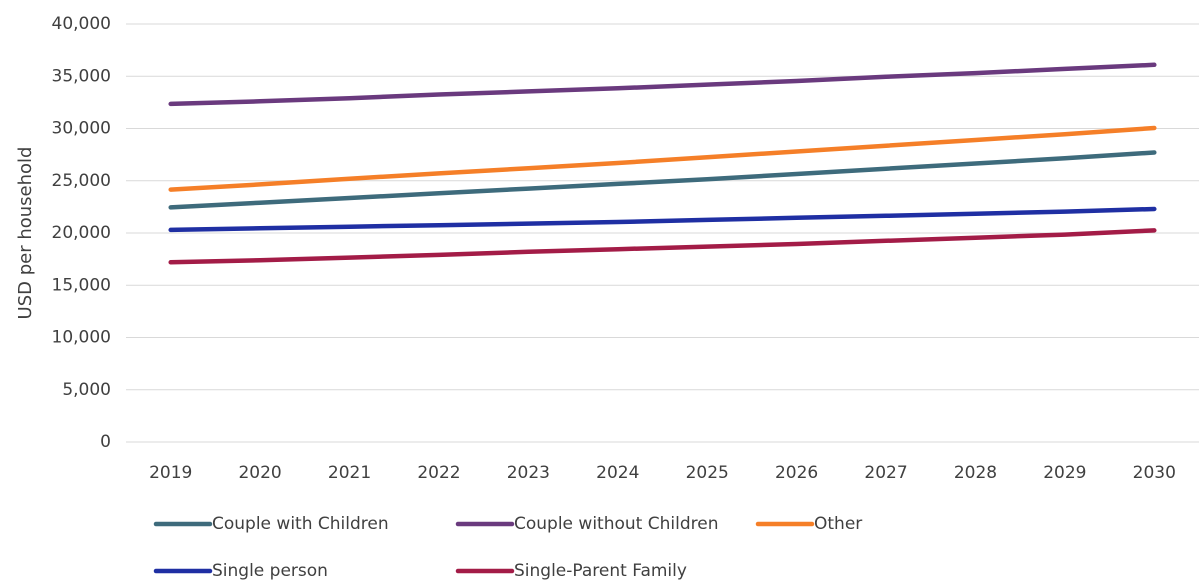 This screenshot has width=1199, height=583. Describe the element at coordinates (81, 285) in the screenshot. I see `y-tick-label: 15,000` at that location.